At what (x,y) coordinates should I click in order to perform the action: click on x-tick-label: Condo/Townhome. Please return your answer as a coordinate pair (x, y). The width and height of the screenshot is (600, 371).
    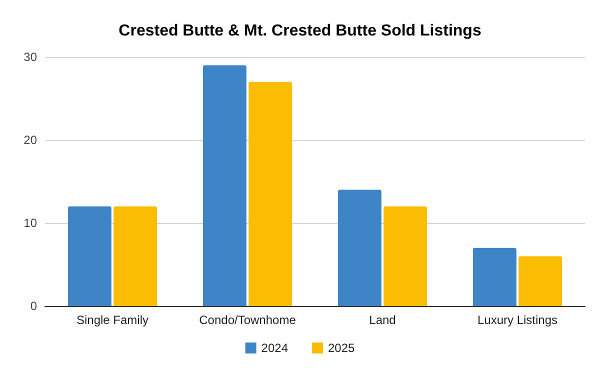
    Looking at the image, I should click on (247, 320).